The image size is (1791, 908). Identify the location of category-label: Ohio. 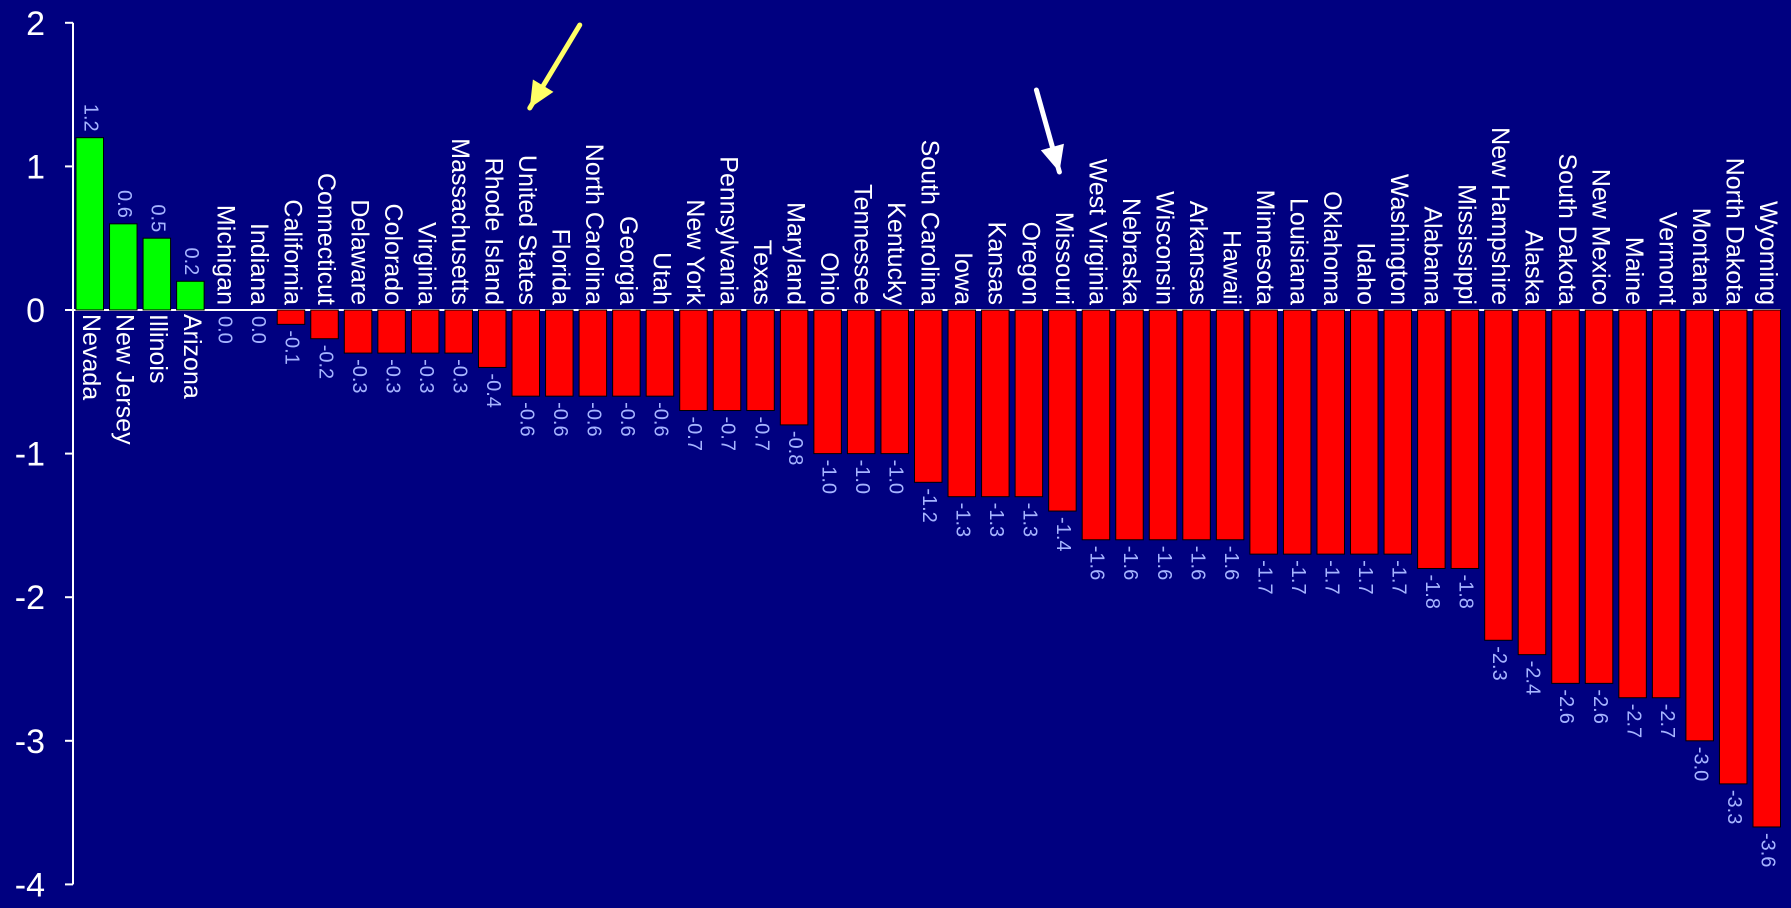
(829, 278).